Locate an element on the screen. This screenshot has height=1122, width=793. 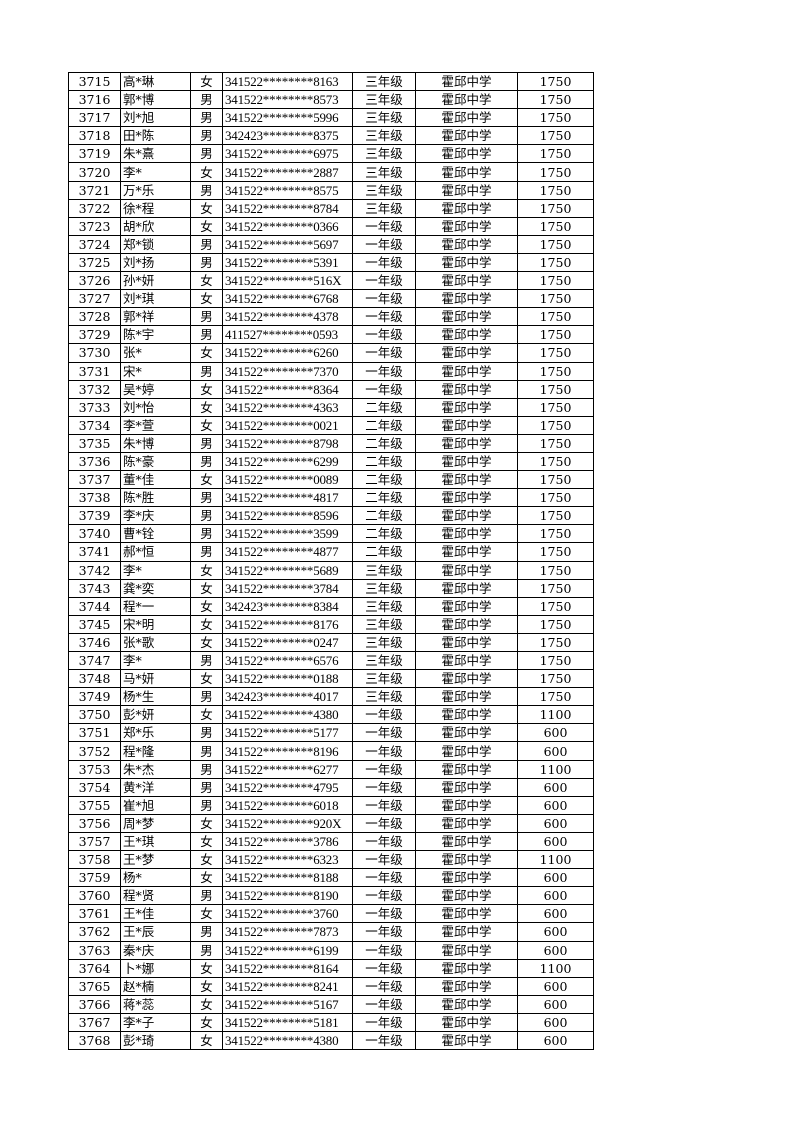
id-number-cell: 341522********5177 is located at coordinates (287, 733).